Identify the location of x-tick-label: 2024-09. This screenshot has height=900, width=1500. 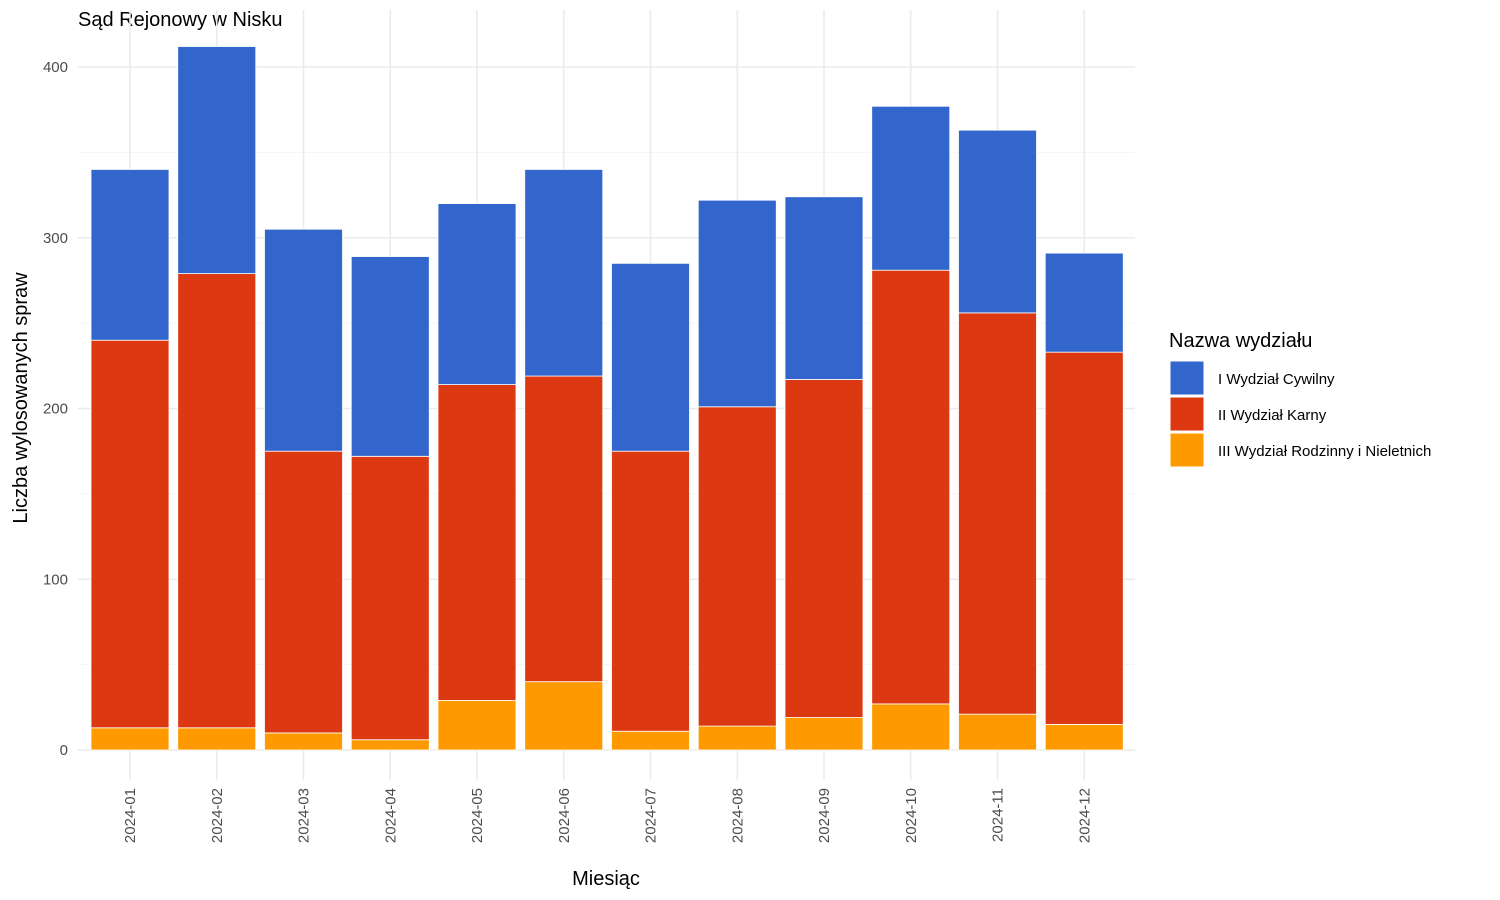
(824, 815).